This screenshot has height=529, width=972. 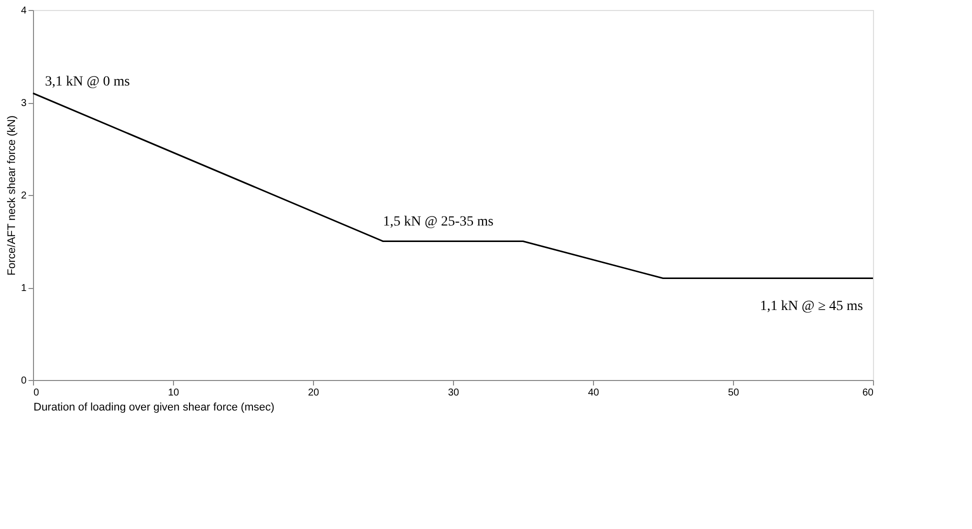 I want to click on annotation: 1,5 kN @ 25-35 ms, so click(x=438, y=222).